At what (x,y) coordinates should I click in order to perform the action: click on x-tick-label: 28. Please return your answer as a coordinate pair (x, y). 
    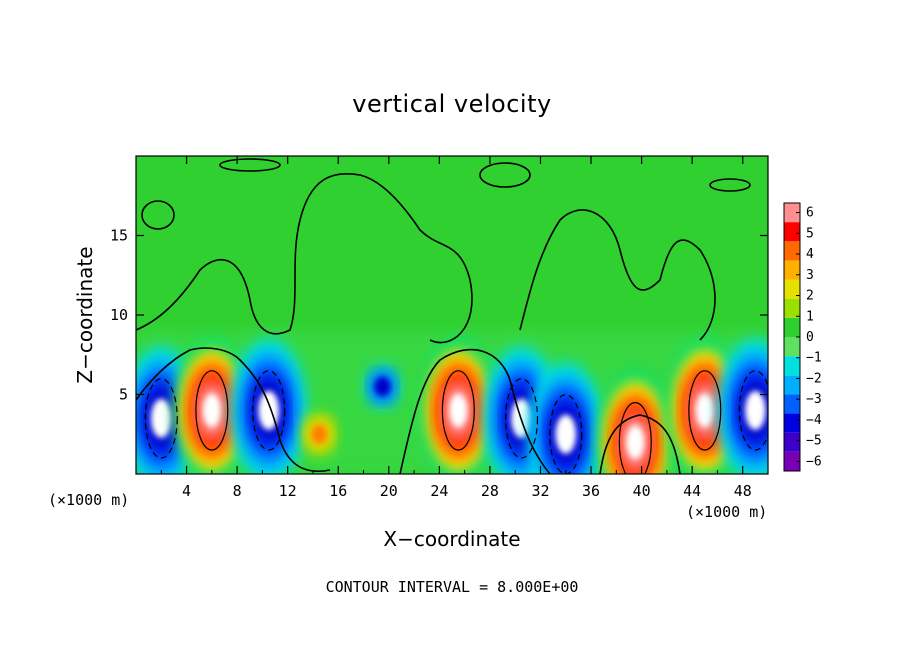
    Looking at the image, I should click on (490, 491).